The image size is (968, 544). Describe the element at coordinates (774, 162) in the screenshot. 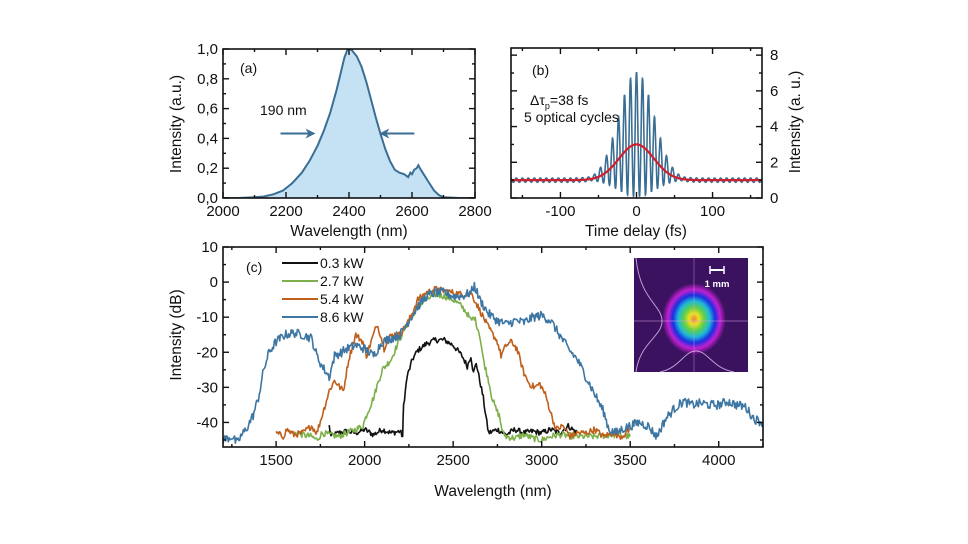

I see `y-tick-label: 2` at that location.